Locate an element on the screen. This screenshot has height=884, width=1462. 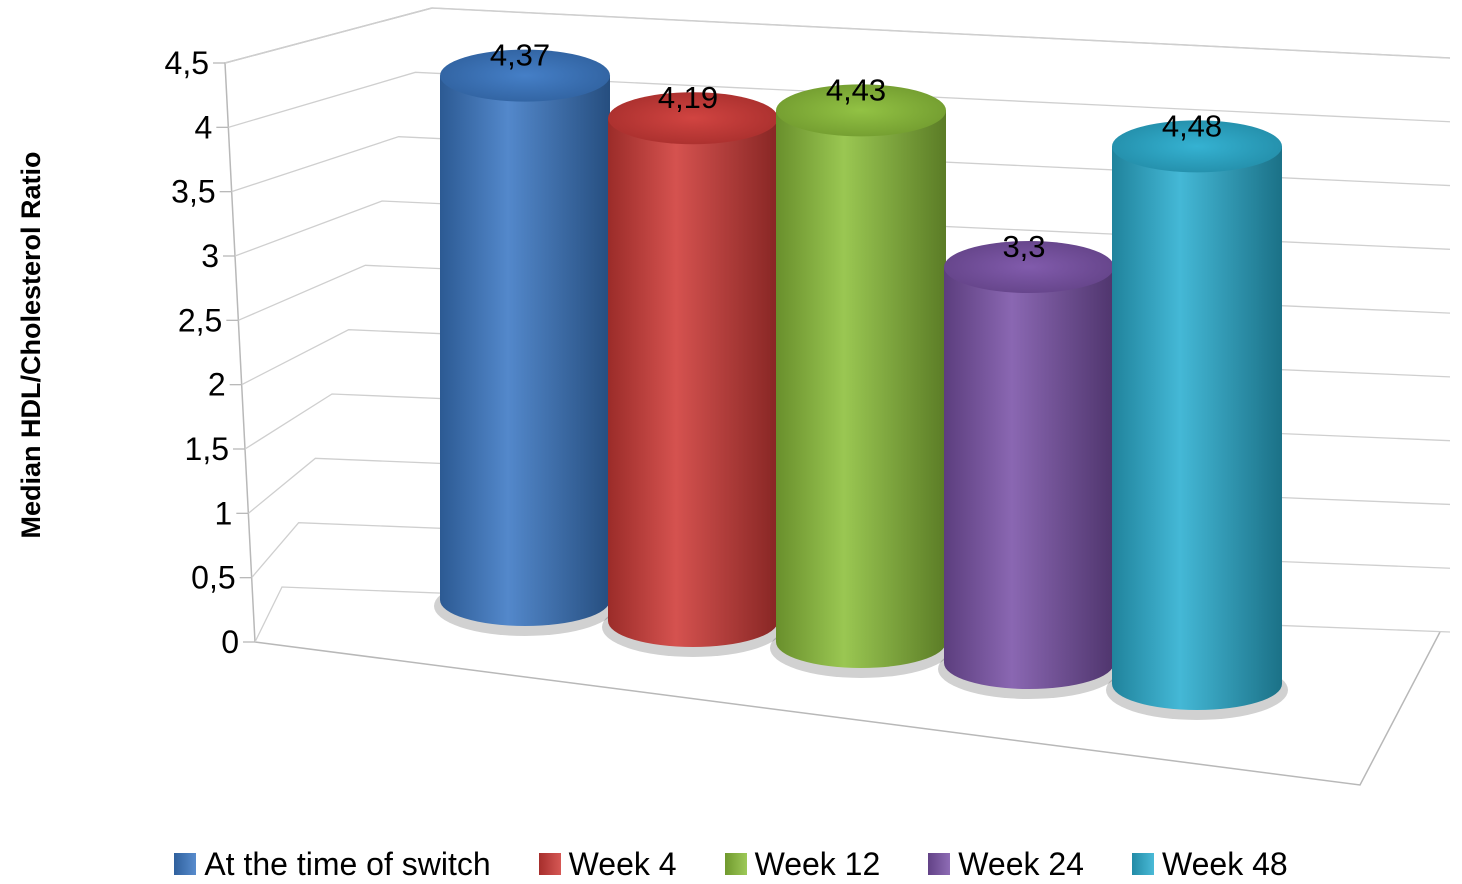
y-tick-label: 3,5 is located at coordinates (193, 192).